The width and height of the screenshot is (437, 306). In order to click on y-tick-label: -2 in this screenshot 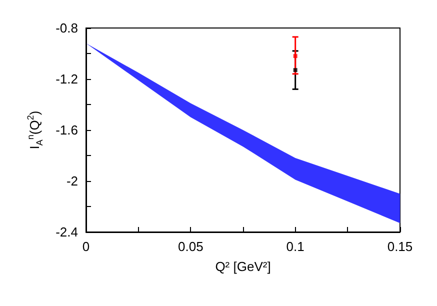, I will do `click(72, 181)`.